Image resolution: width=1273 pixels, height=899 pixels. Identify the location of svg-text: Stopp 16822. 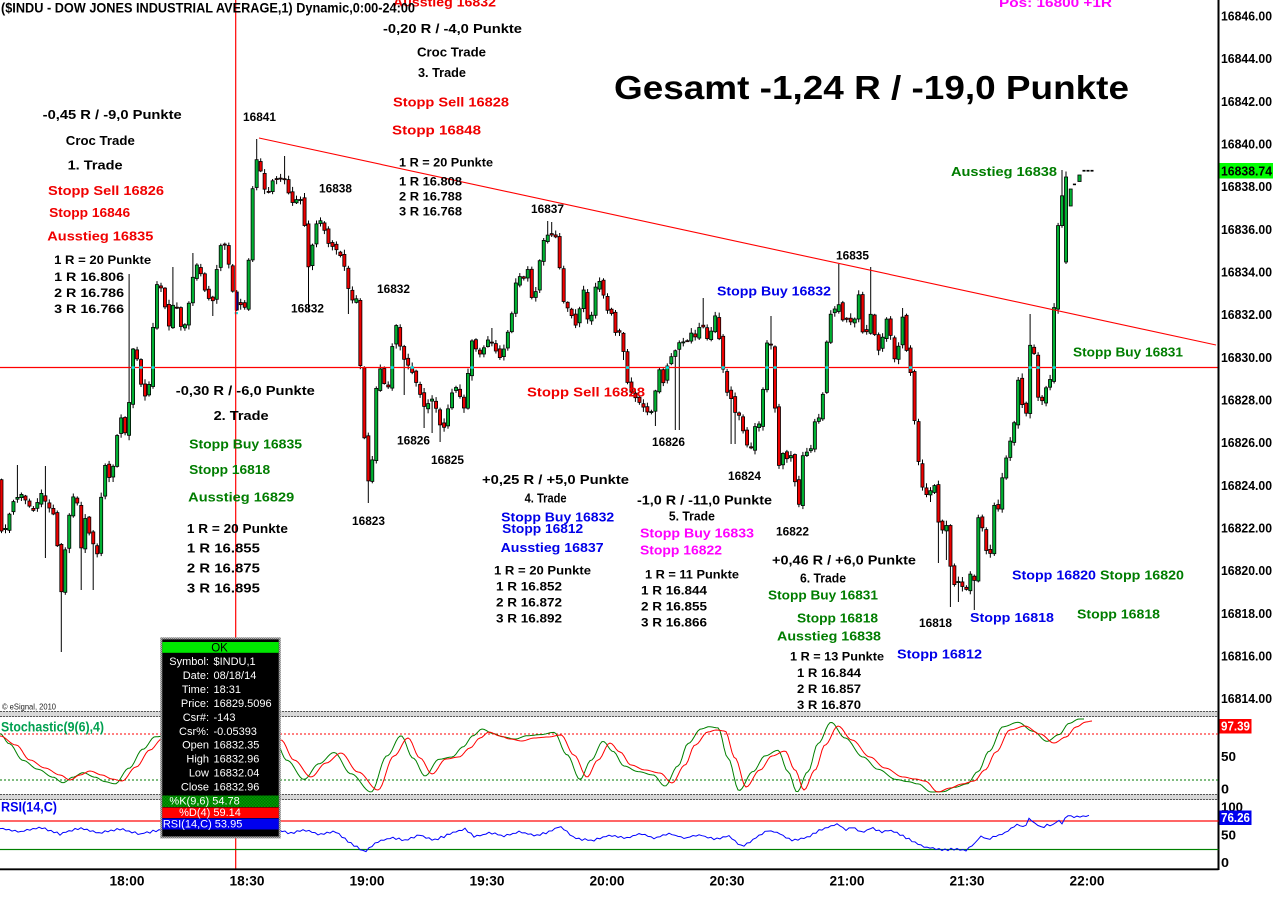
(681, 550).